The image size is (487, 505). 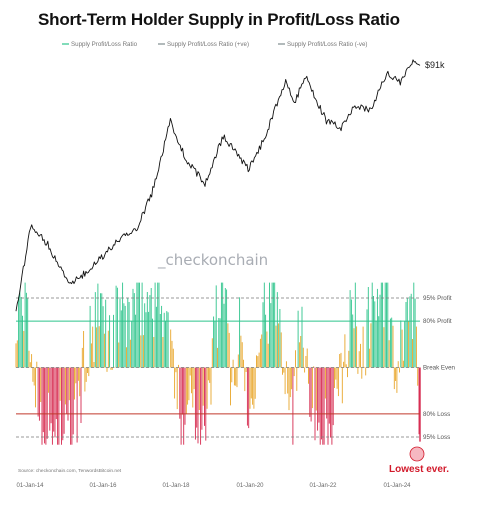 What do you see at coordinates (250, 486) in the screenshot?
I see `x-tick-label: 01-Jan-20` at bounding box center [250, 486].